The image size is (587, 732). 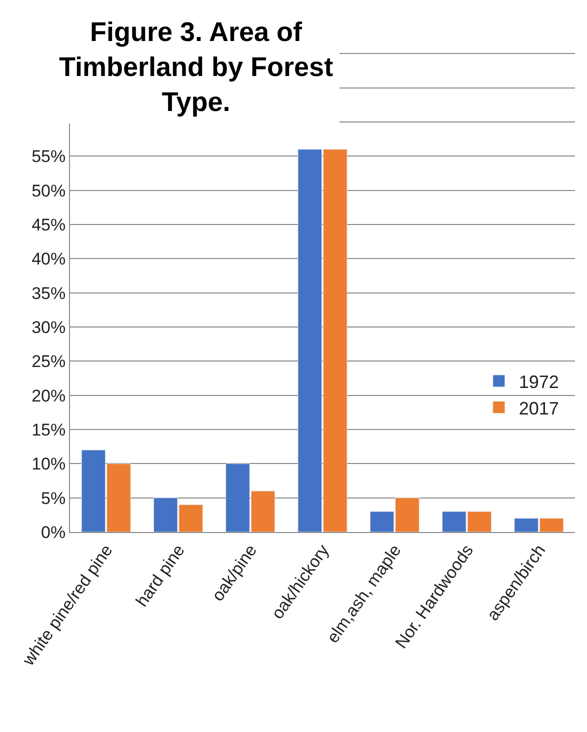 I want to click on y-tick-label: 50%, so click(x=49, y=190).